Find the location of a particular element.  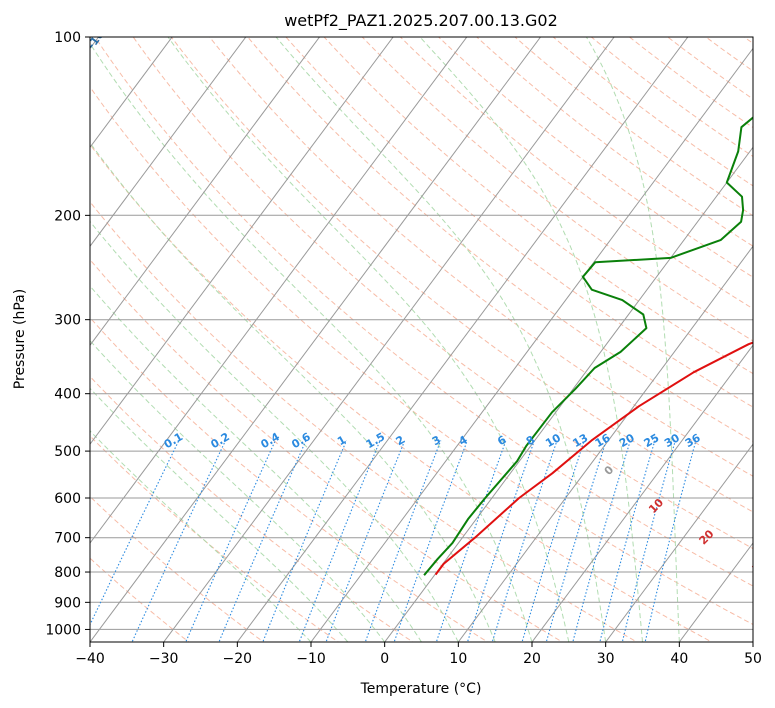

mixing-ratio-label: 4 is located at coordinates (462, 440).